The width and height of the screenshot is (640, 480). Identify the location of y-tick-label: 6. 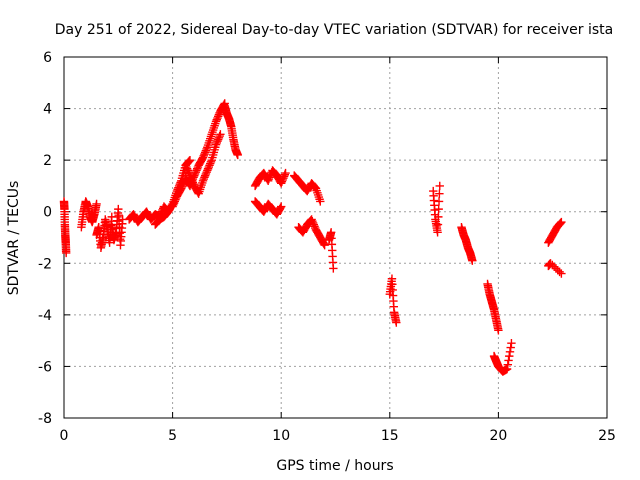
(47, 58).